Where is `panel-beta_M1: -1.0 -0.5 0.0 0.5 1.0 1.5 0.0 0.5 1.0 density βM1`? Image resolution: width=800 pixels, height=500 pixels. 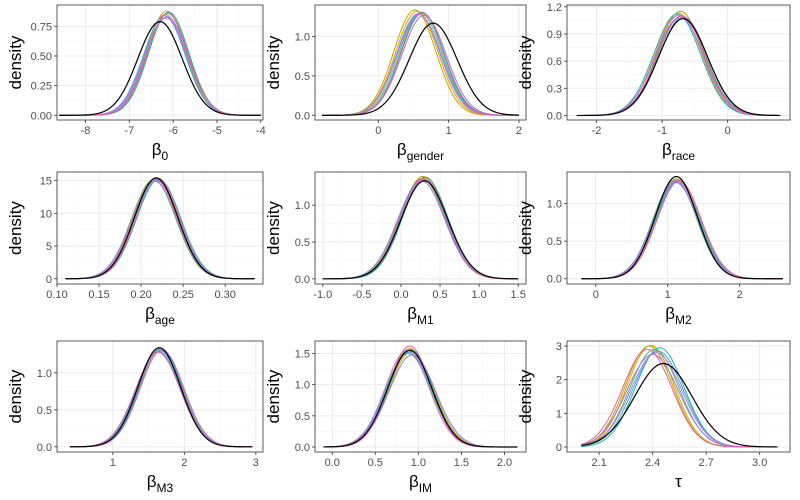
panel-beta_M1: -1.0 -0.5 0.0 0.5 1.0 1.5 0.0 0.5 1.0 density βM1 is located at coordinates (395, 249).